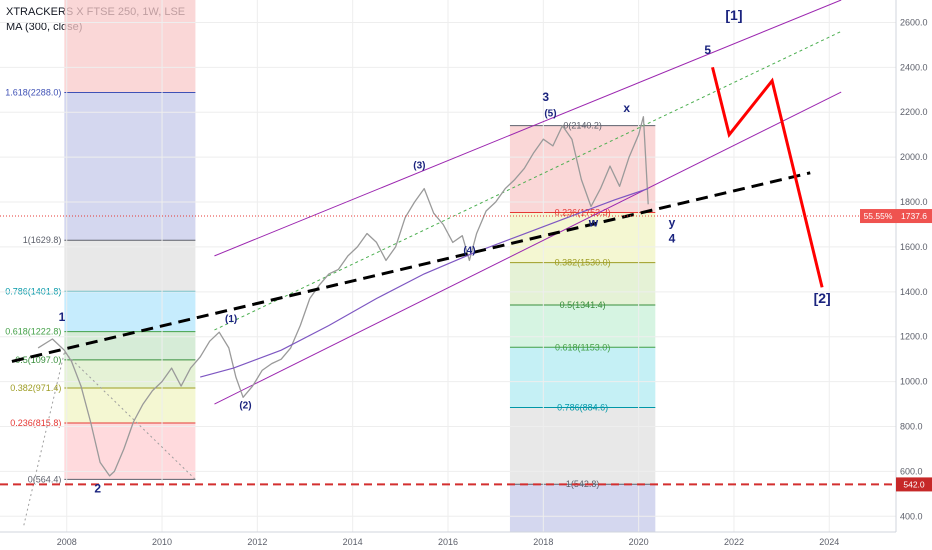 The height and width of the screenshot is (550, 932). I want to click on percent-tag, so click(878, 216).